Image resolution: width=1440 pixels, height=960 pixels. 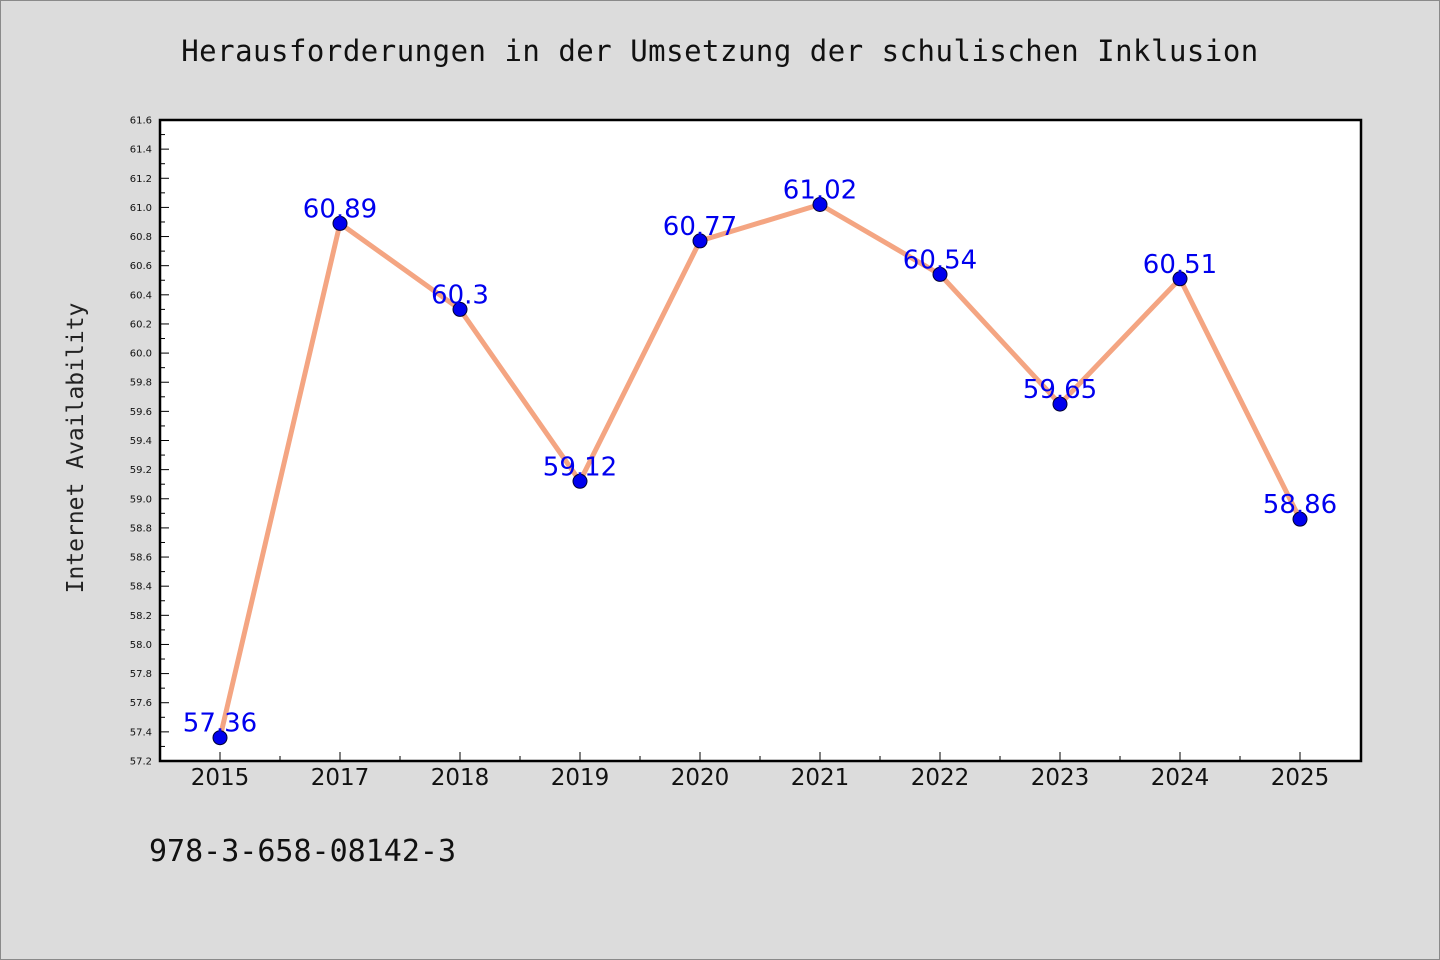 What do you see at coordinates (940, 778) in the screenshot?
I see `x-tick-label: 2022` at bounding box center [940, 778].